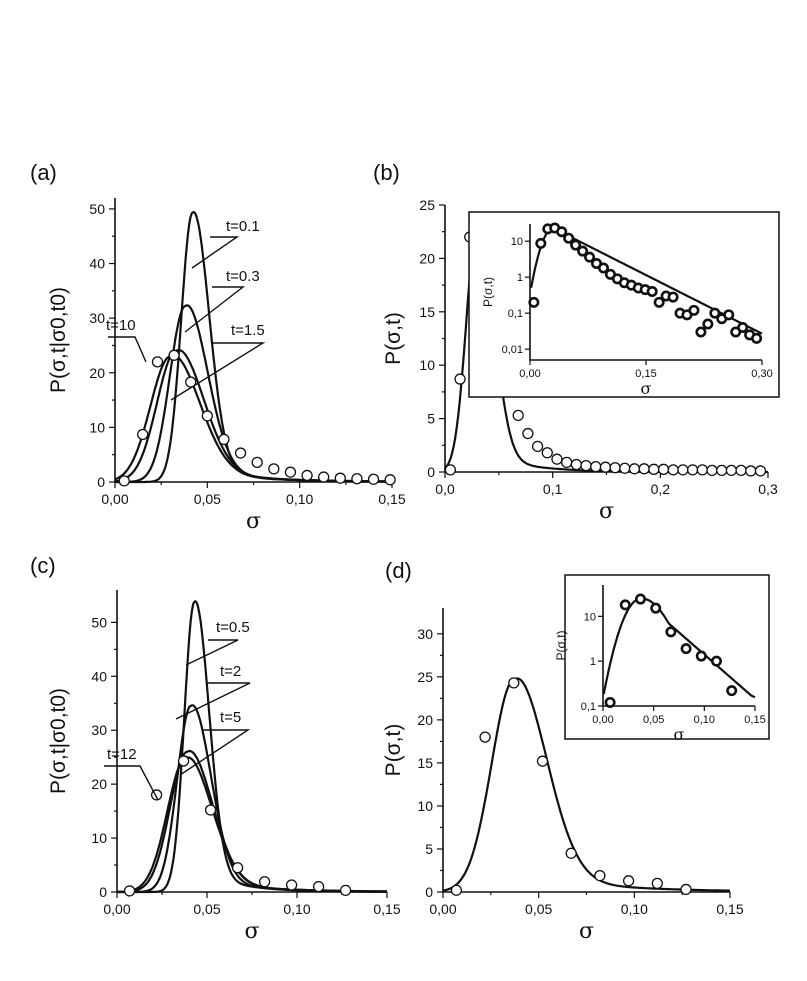 This screenshot has height=981, width=807. What do you see at coordinates (515, 314) in the screenshot?
I see `inset-y-tick-label: 0,1` at bounding box center [515, 314].